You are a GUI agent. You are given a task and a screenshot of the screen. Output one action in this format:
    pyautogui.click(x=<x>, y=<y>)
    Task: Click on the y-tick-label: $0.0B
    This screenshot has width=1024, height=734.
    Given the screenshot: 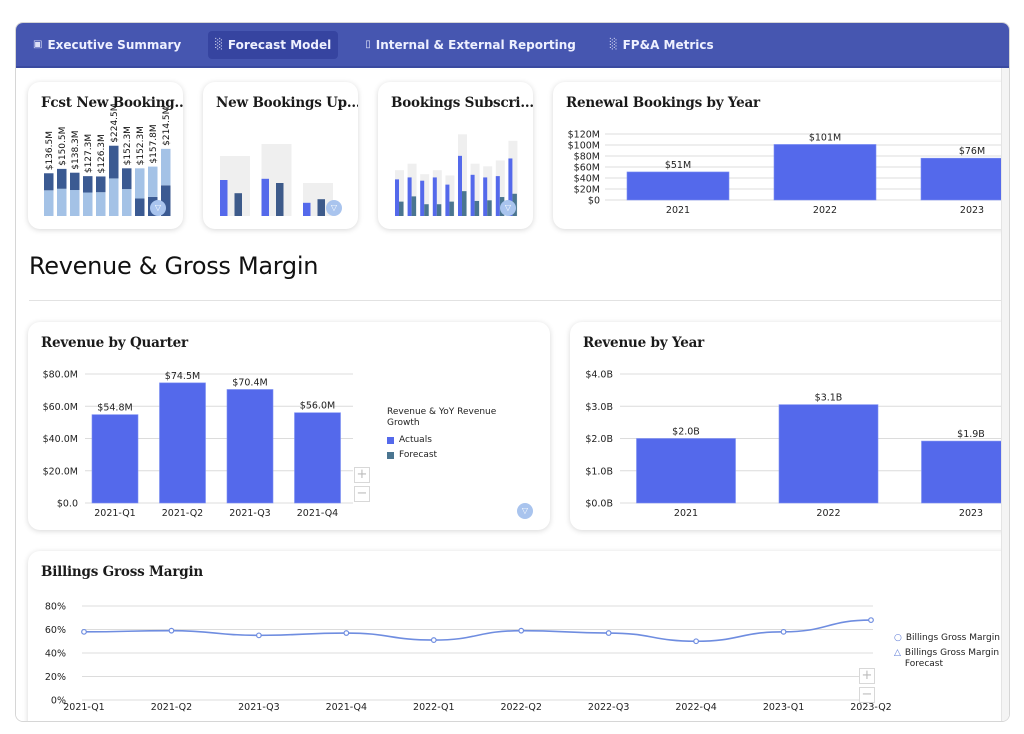 What is the action you would take?
    pyautogui.click(x=599, y=504)
    